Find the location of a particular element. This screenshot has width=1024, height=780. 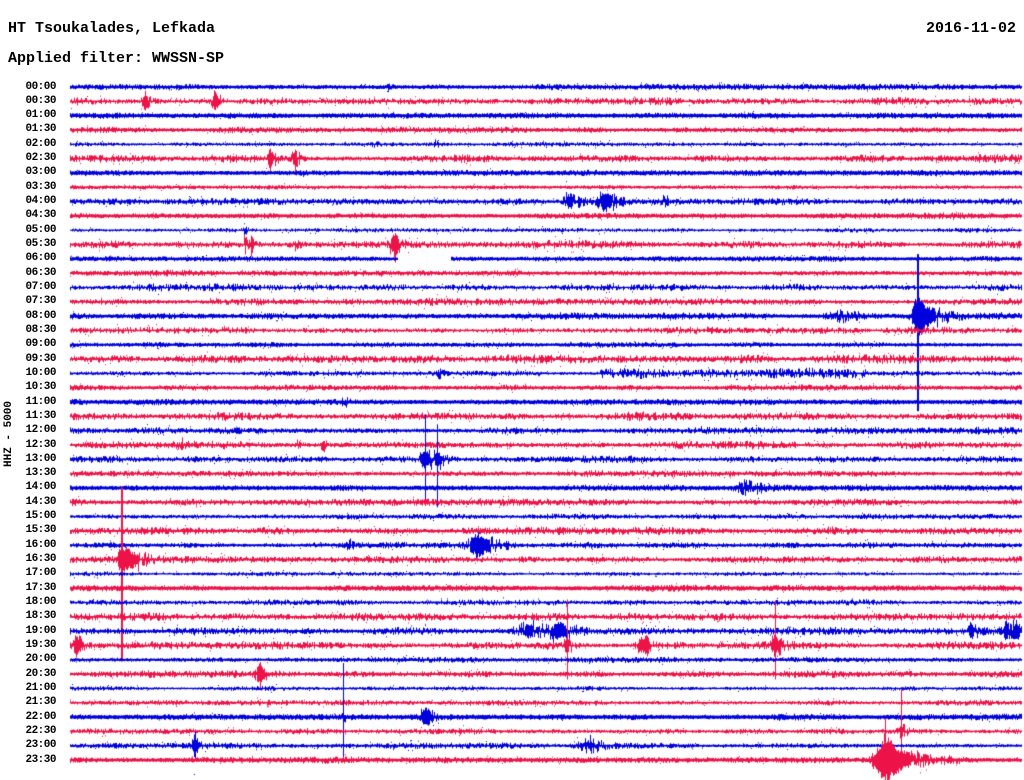

time-label: 04:30 is located at coordinates (40, 215).